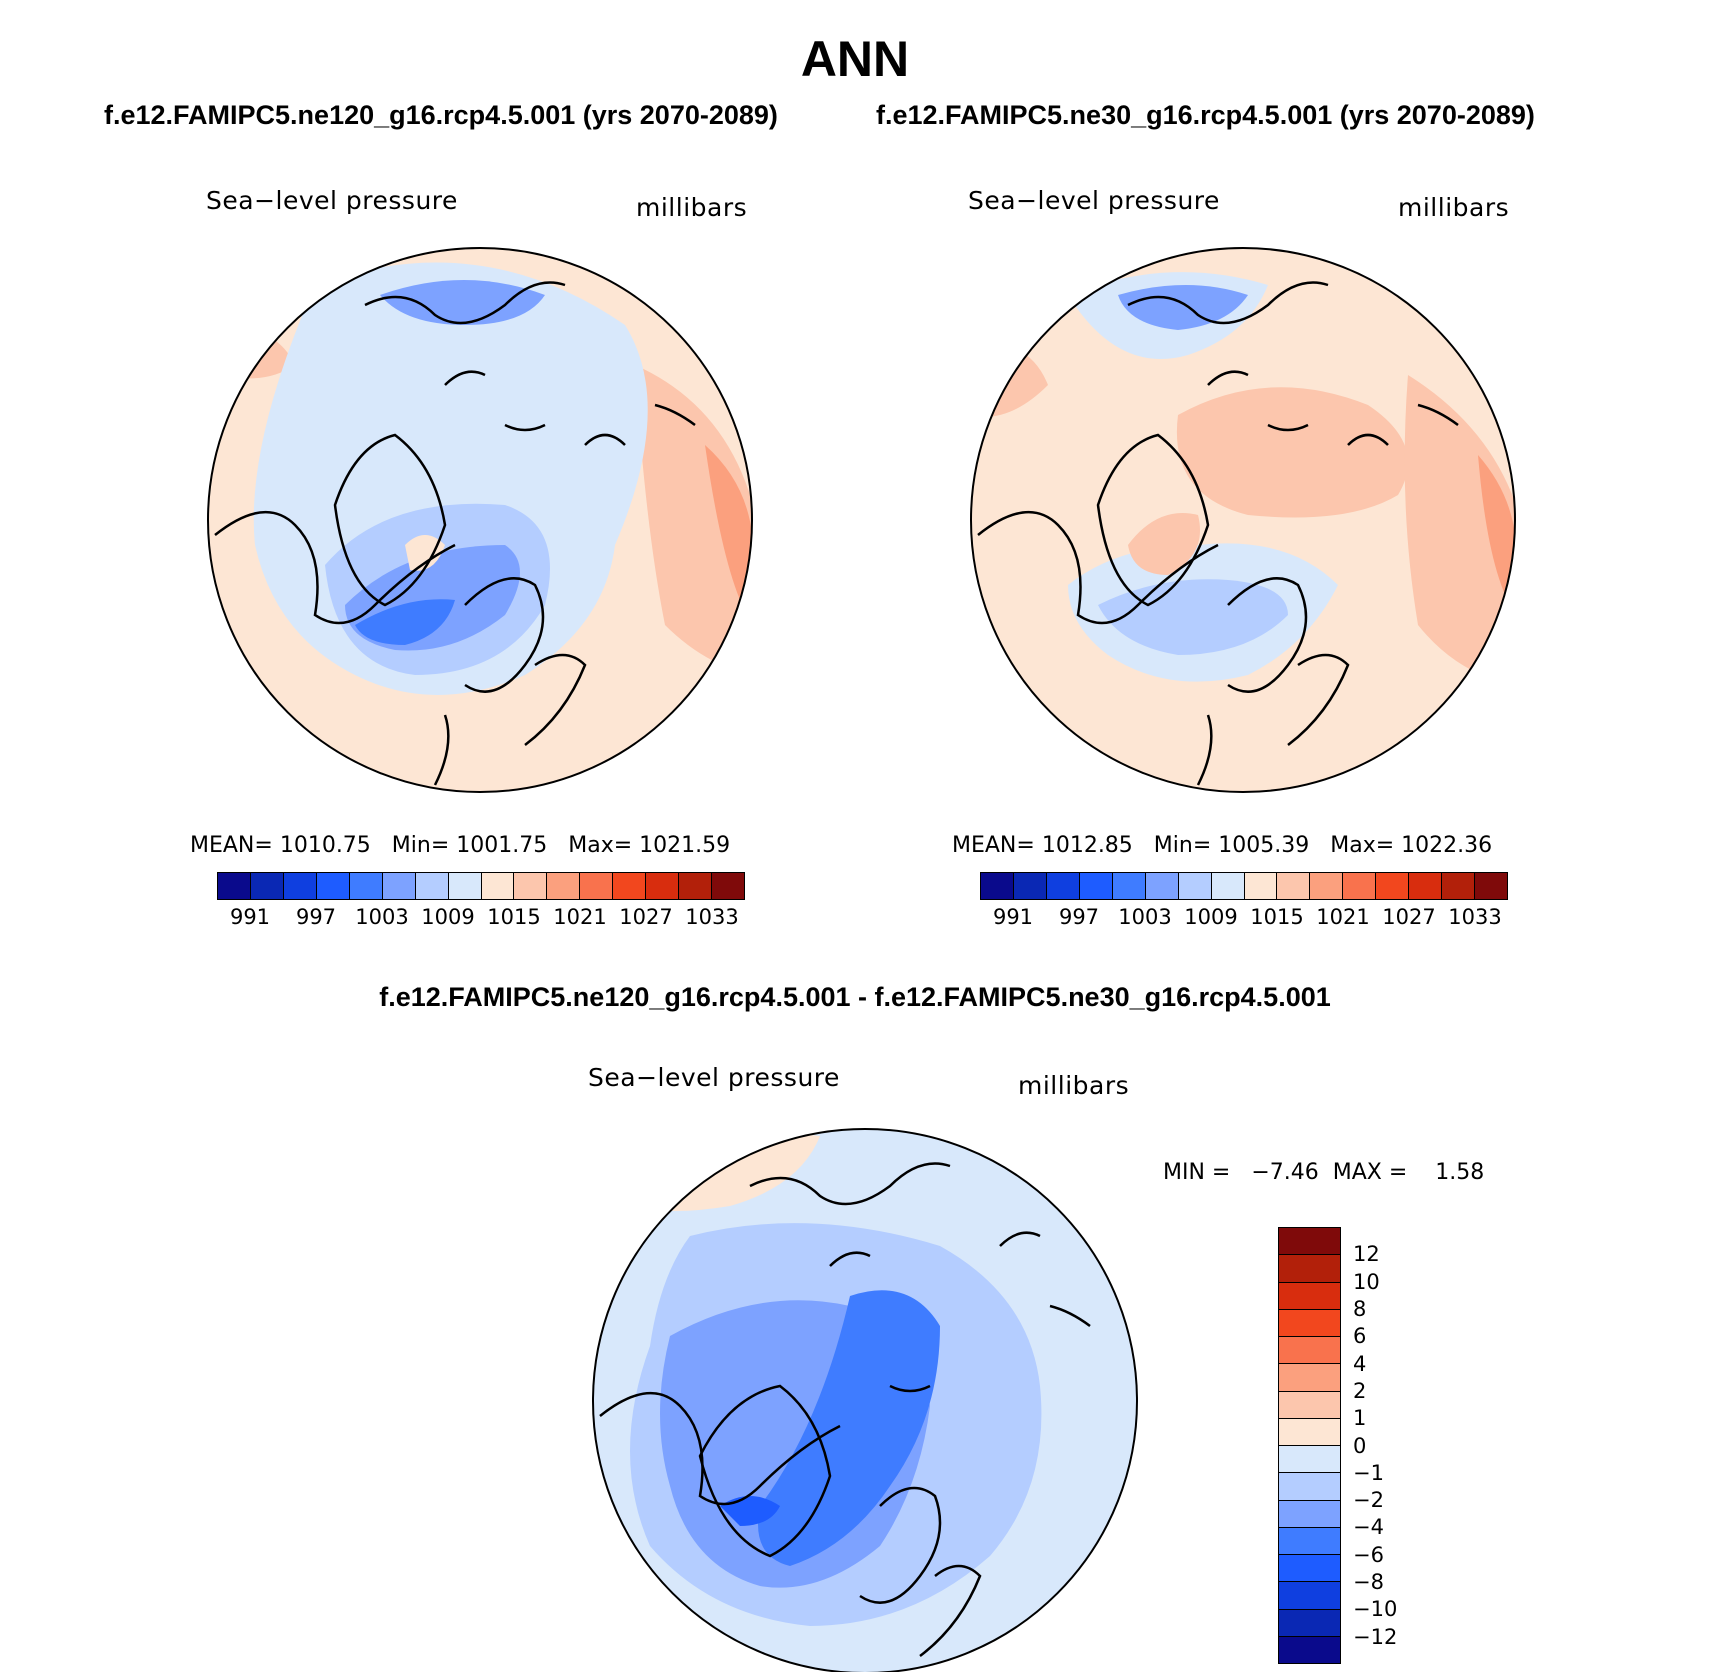  Describe the element at coordinates (316, 917) in the screenshot. I see `left-colorbar-tick-label: 997` at that location.